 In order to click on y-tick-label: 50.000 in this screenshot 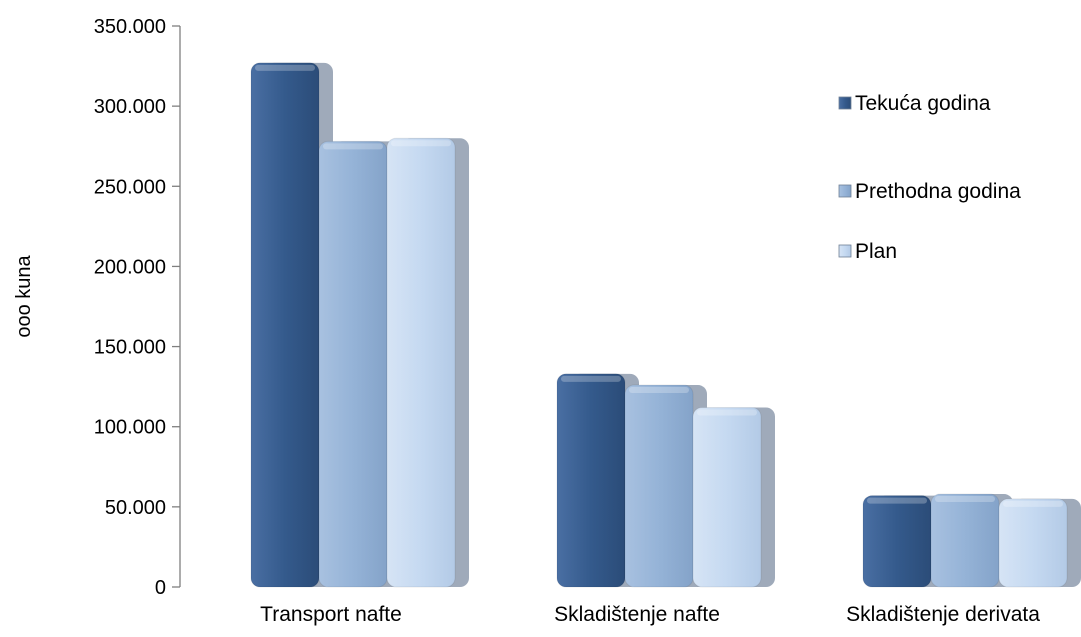, I will do `click(135, 508)`.